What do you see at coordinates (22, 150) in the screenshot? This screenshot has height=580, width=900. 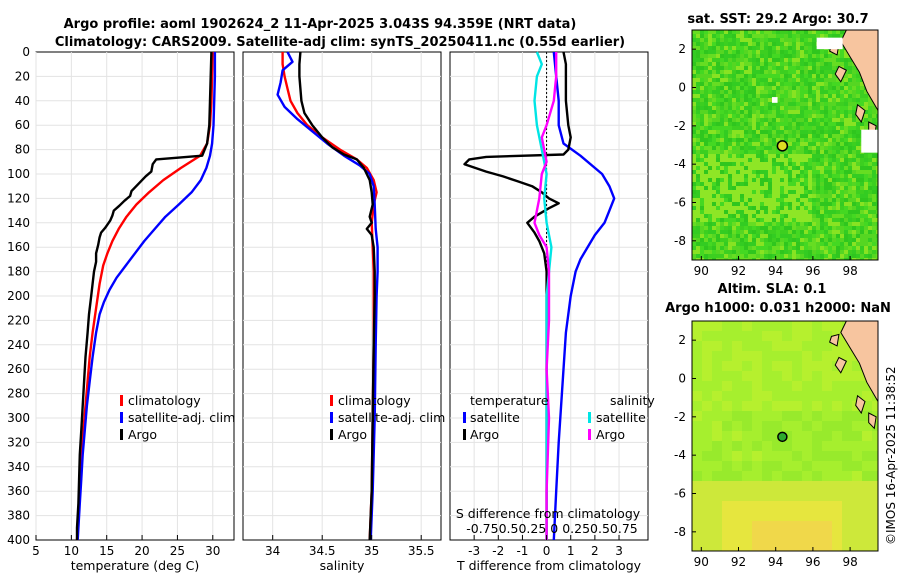 I see `depth-tick-label: 80` at bounding box center [22, 150].